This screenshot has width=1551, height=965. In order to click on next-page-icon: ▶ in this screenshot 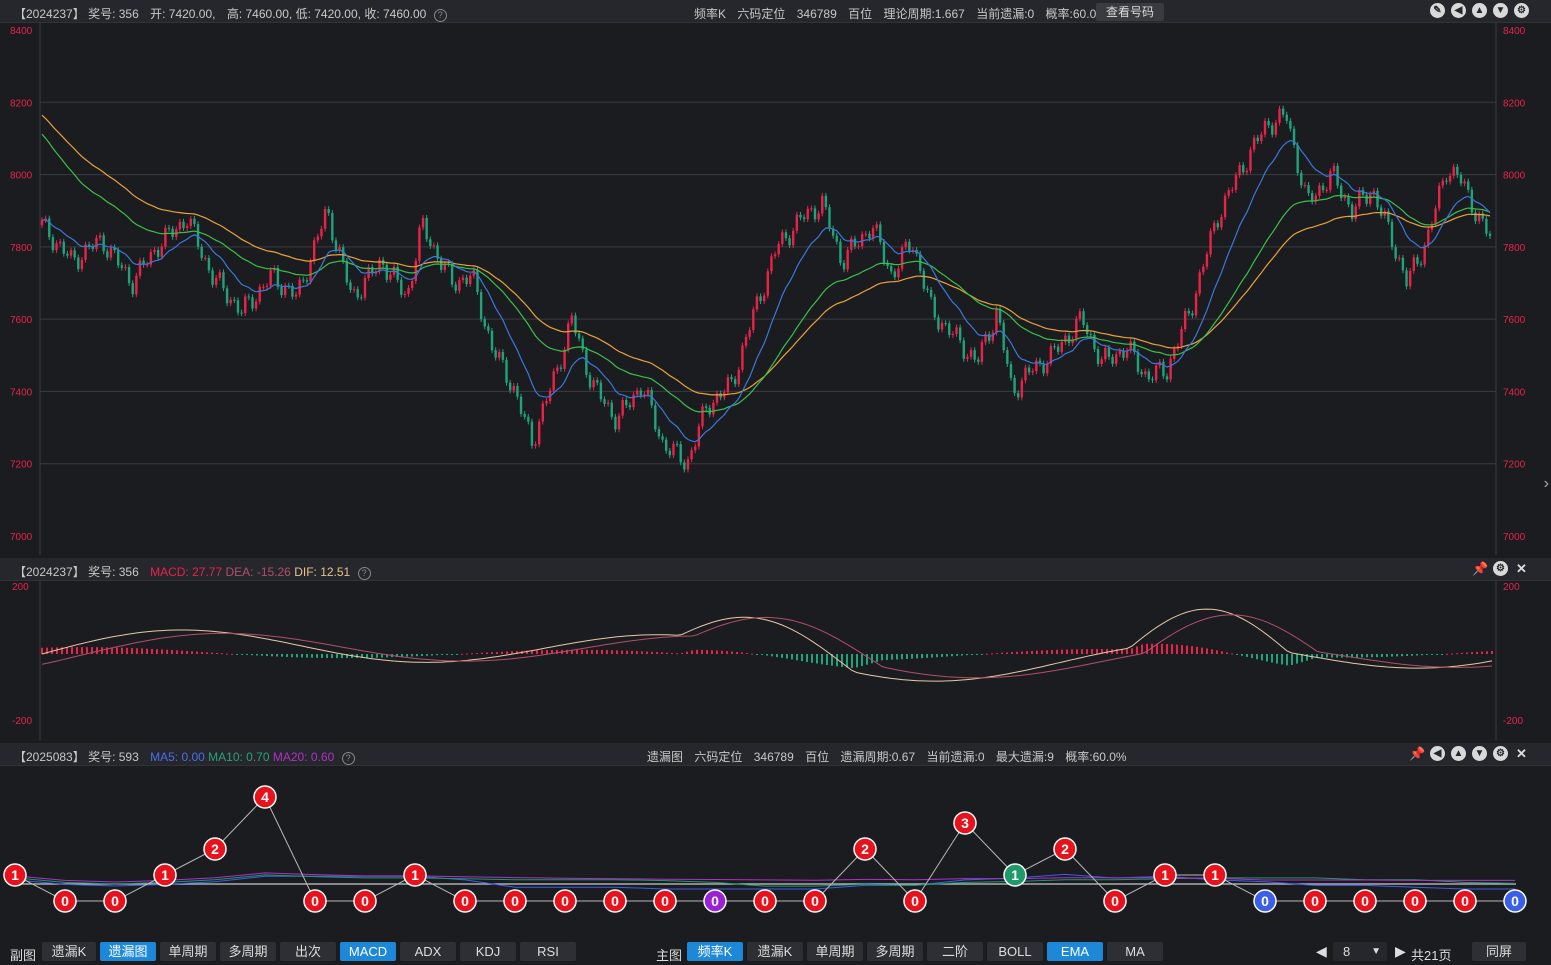, I will do `click(1400, 951)`.